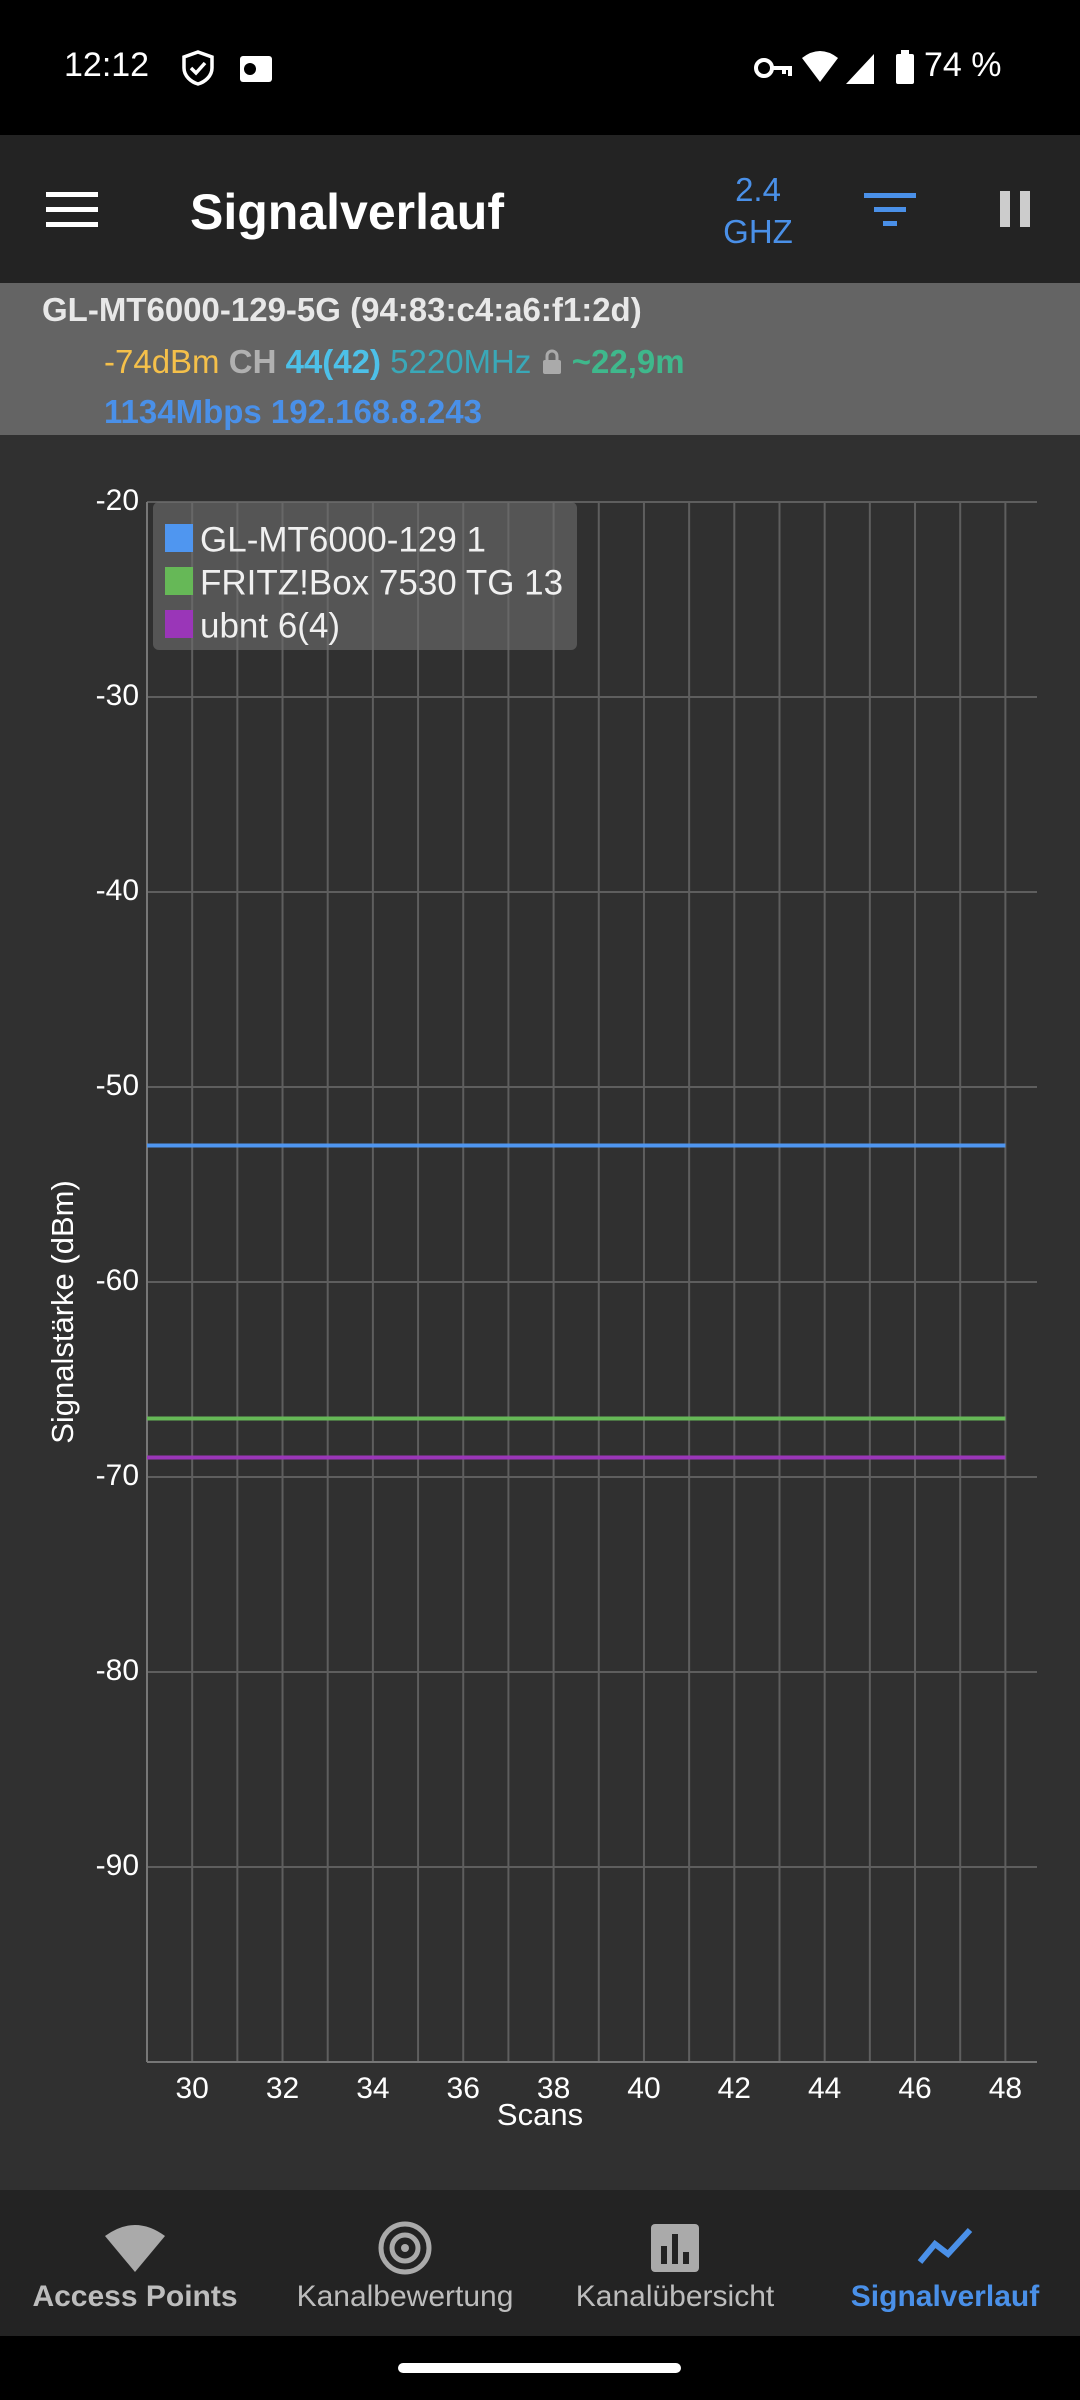 Image resolution: width=1080 pixels, height=2400 pixels. I want to click on y-tick-label: -50, so click(117, 1085).